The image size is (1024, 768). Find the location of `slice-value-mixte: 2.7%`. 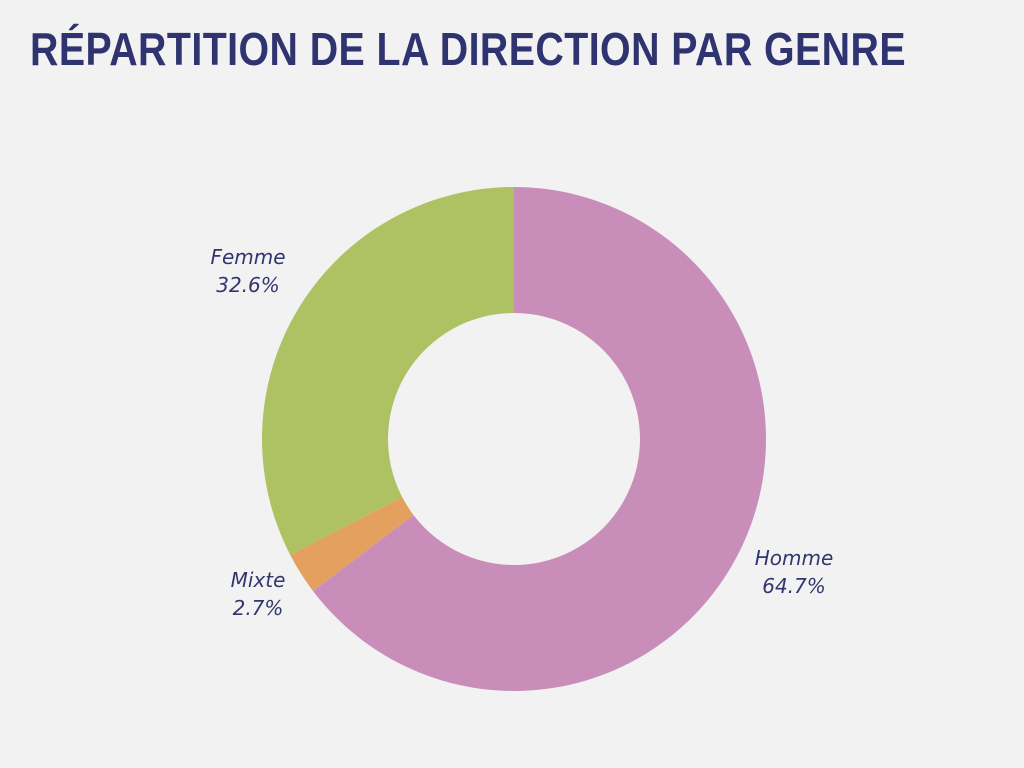

slice-value-mixte: 2.7% is located at coordinates (258, 608).